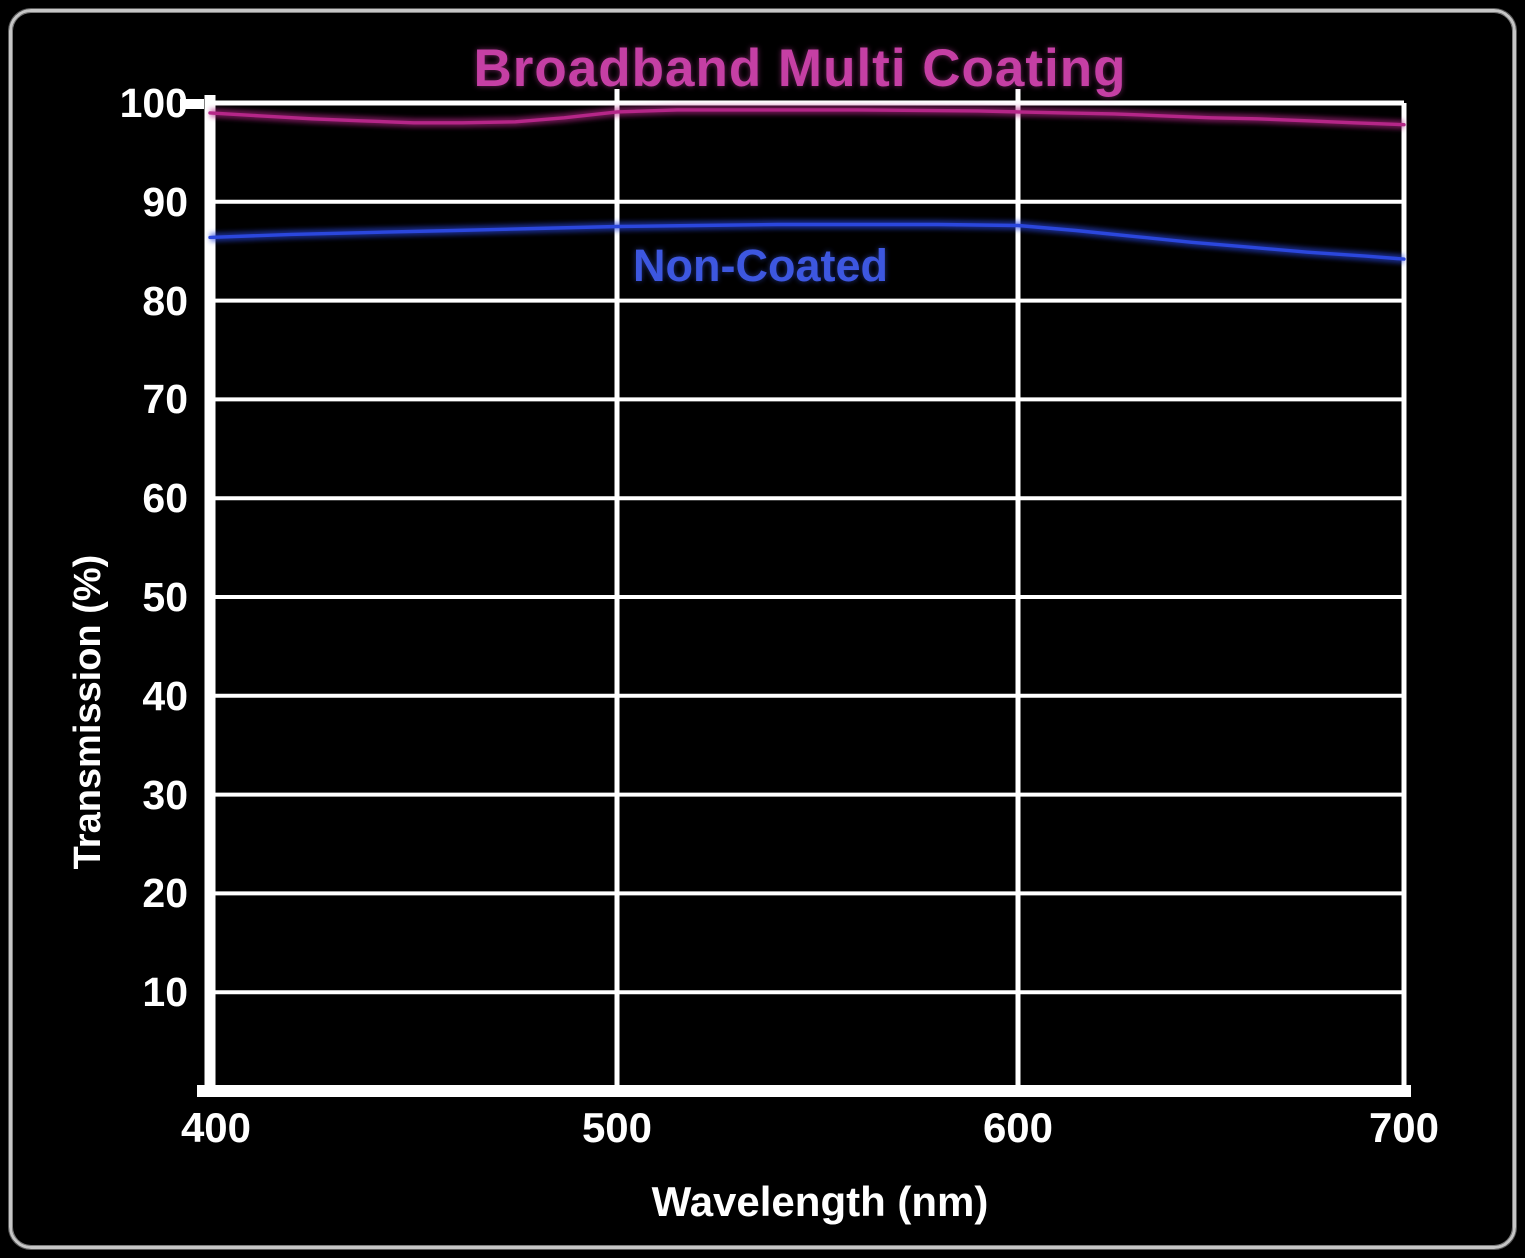 This screenshot has width=1525, height=1258. I want to click on x-axis-title: Wavelength (nm), so click(820, 1201).